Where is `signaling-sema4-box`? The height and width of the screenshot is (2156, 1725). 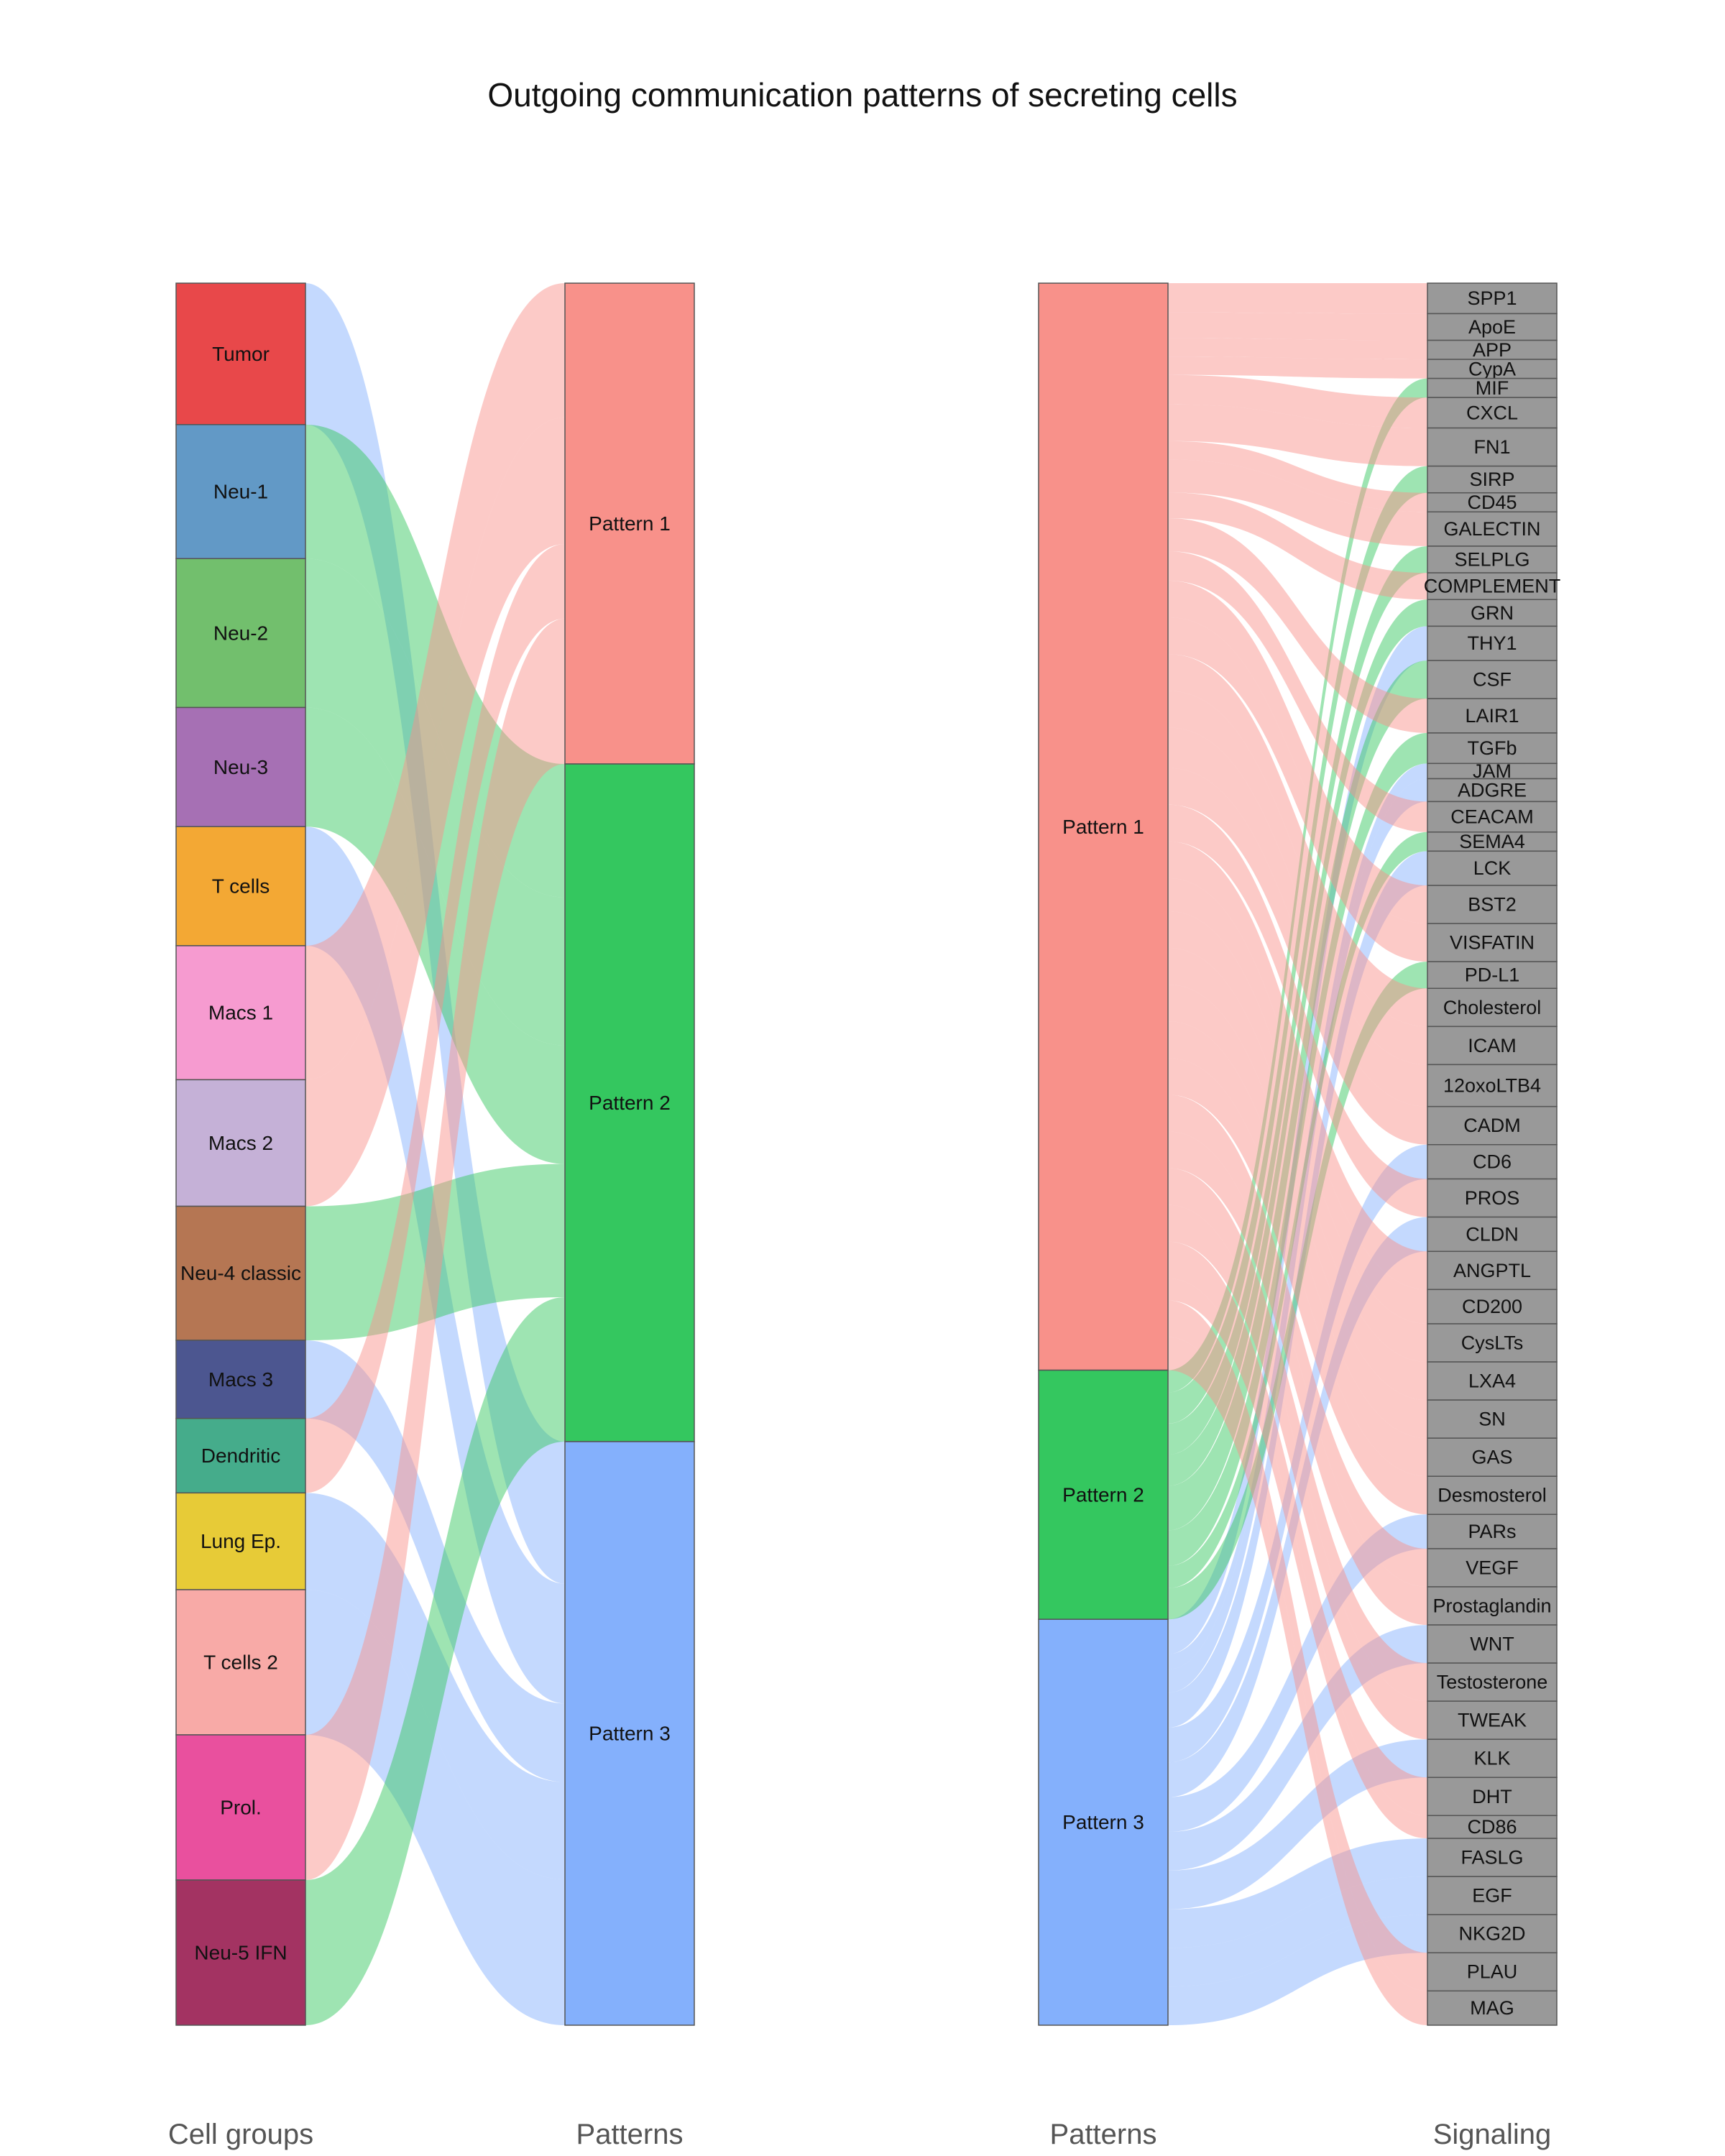 signaling-sema4-box is located at coordinates (1492, 841).